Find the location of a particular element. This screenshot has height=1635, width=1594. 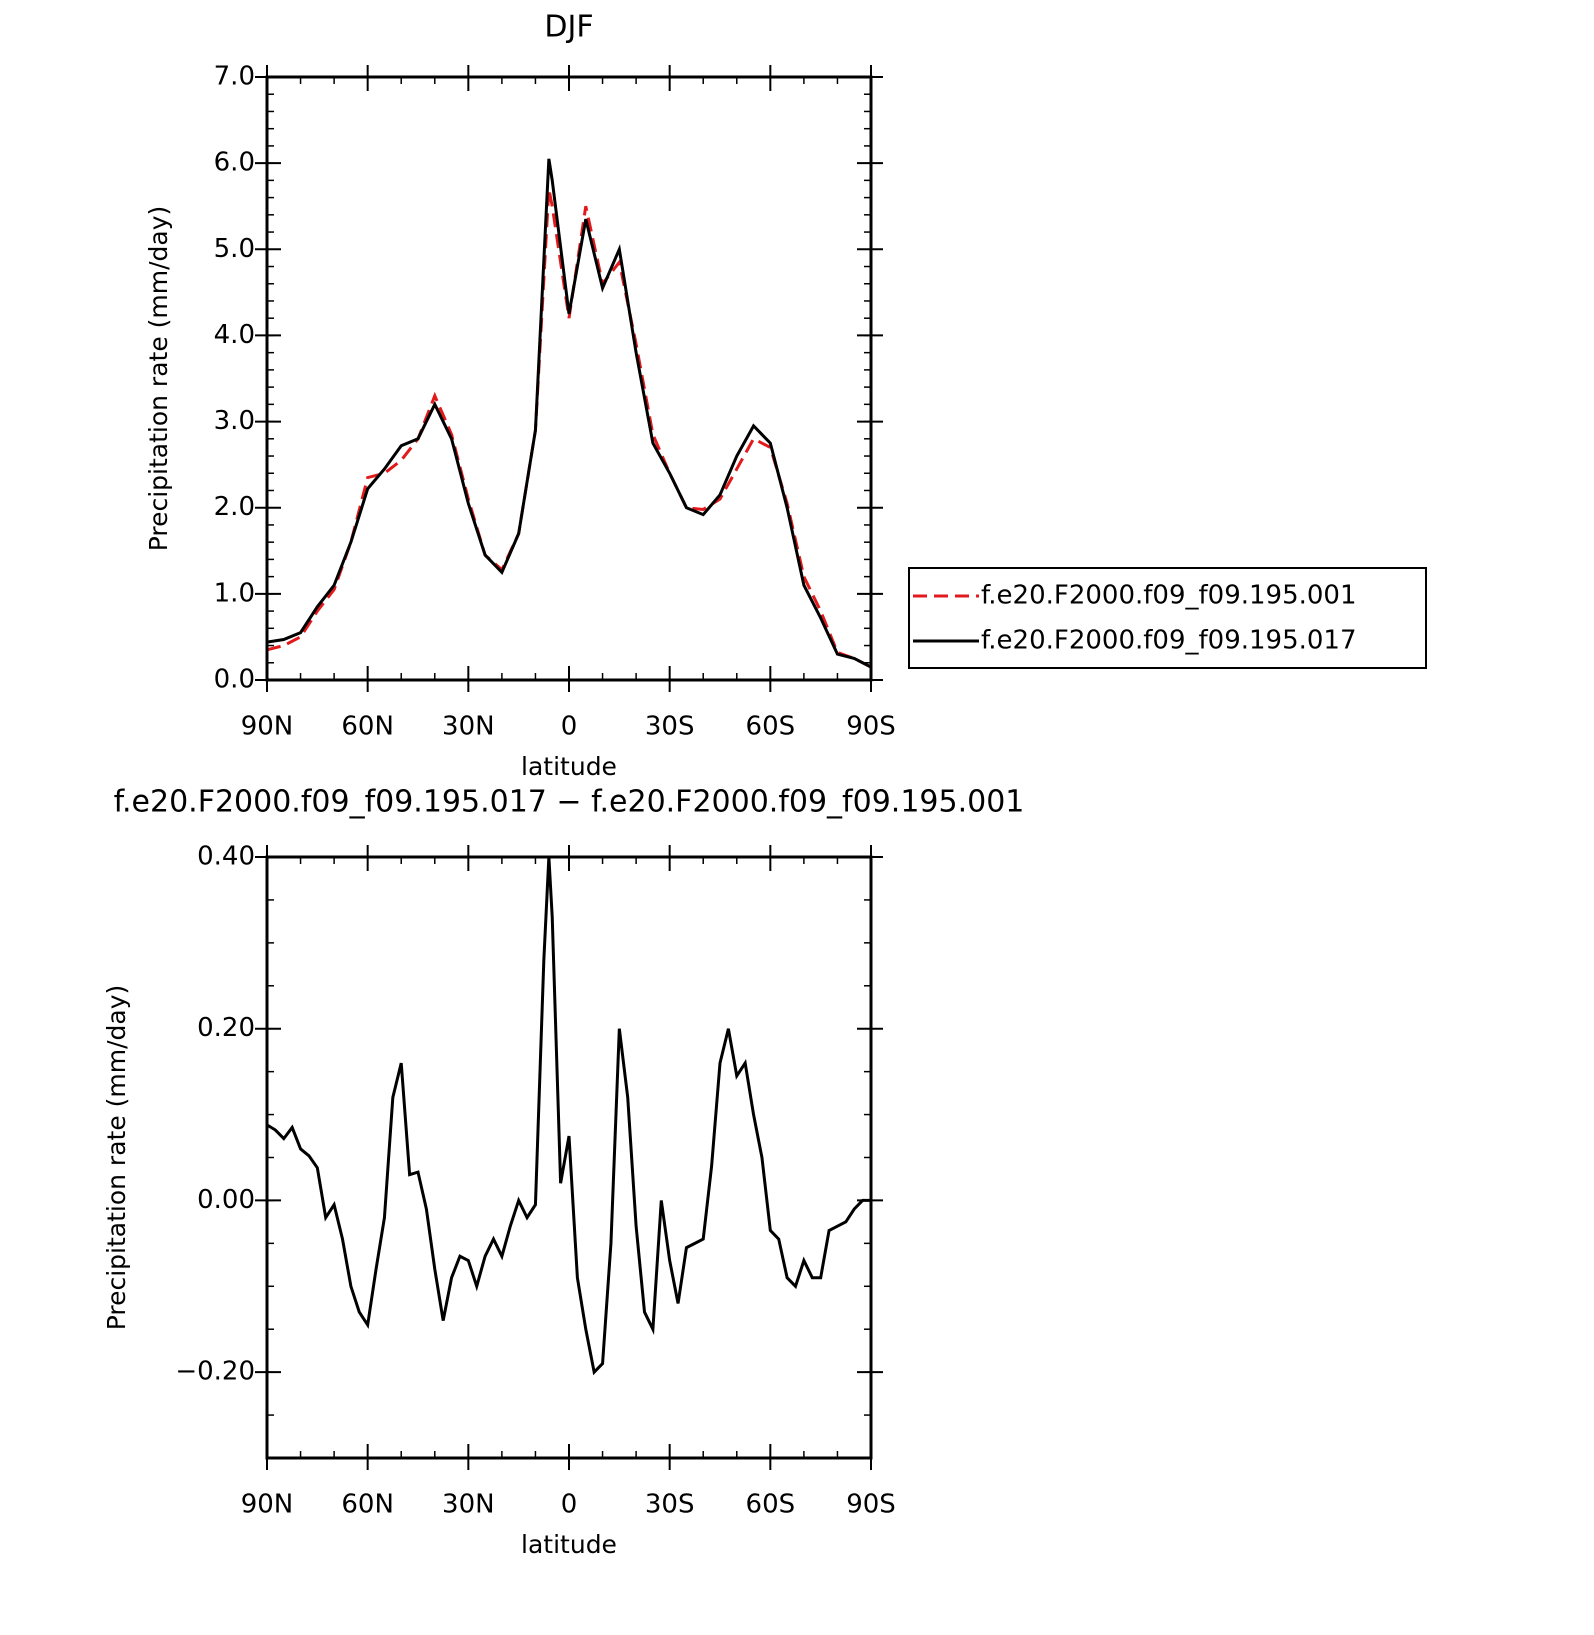

y-tick-label: 7.0 is located at coordinates (234, 77).